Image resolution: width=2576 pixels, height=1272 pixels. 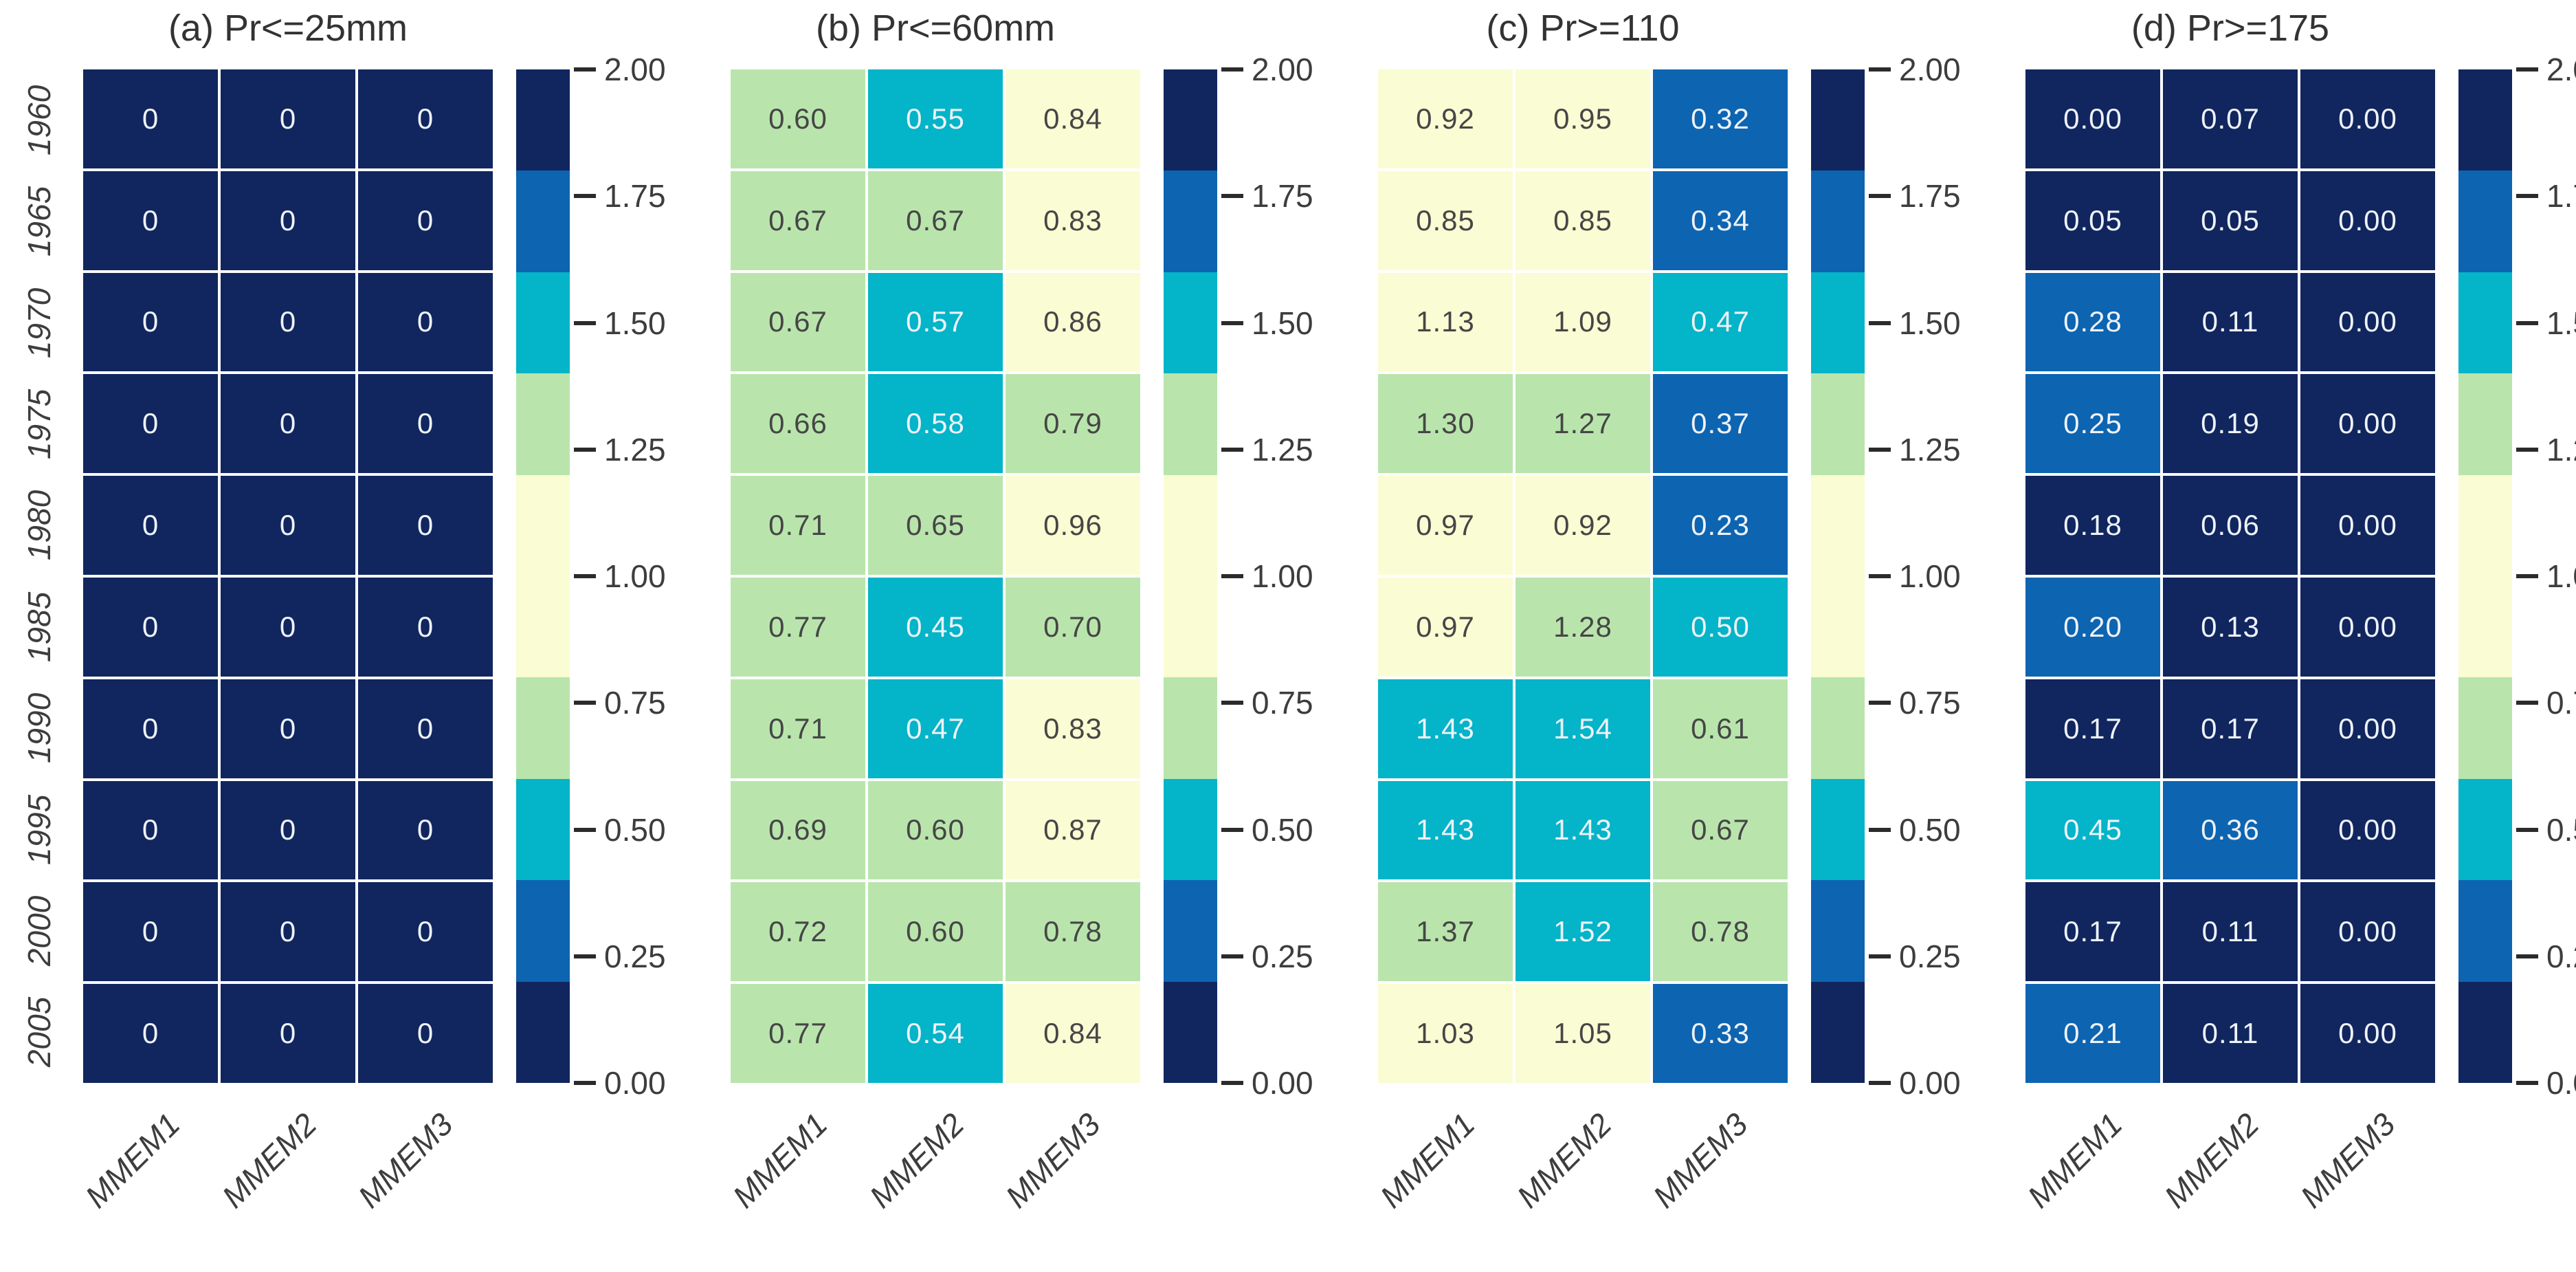 I want to click on heatmap-cell: 0.92, so click(x=1582, y=525).